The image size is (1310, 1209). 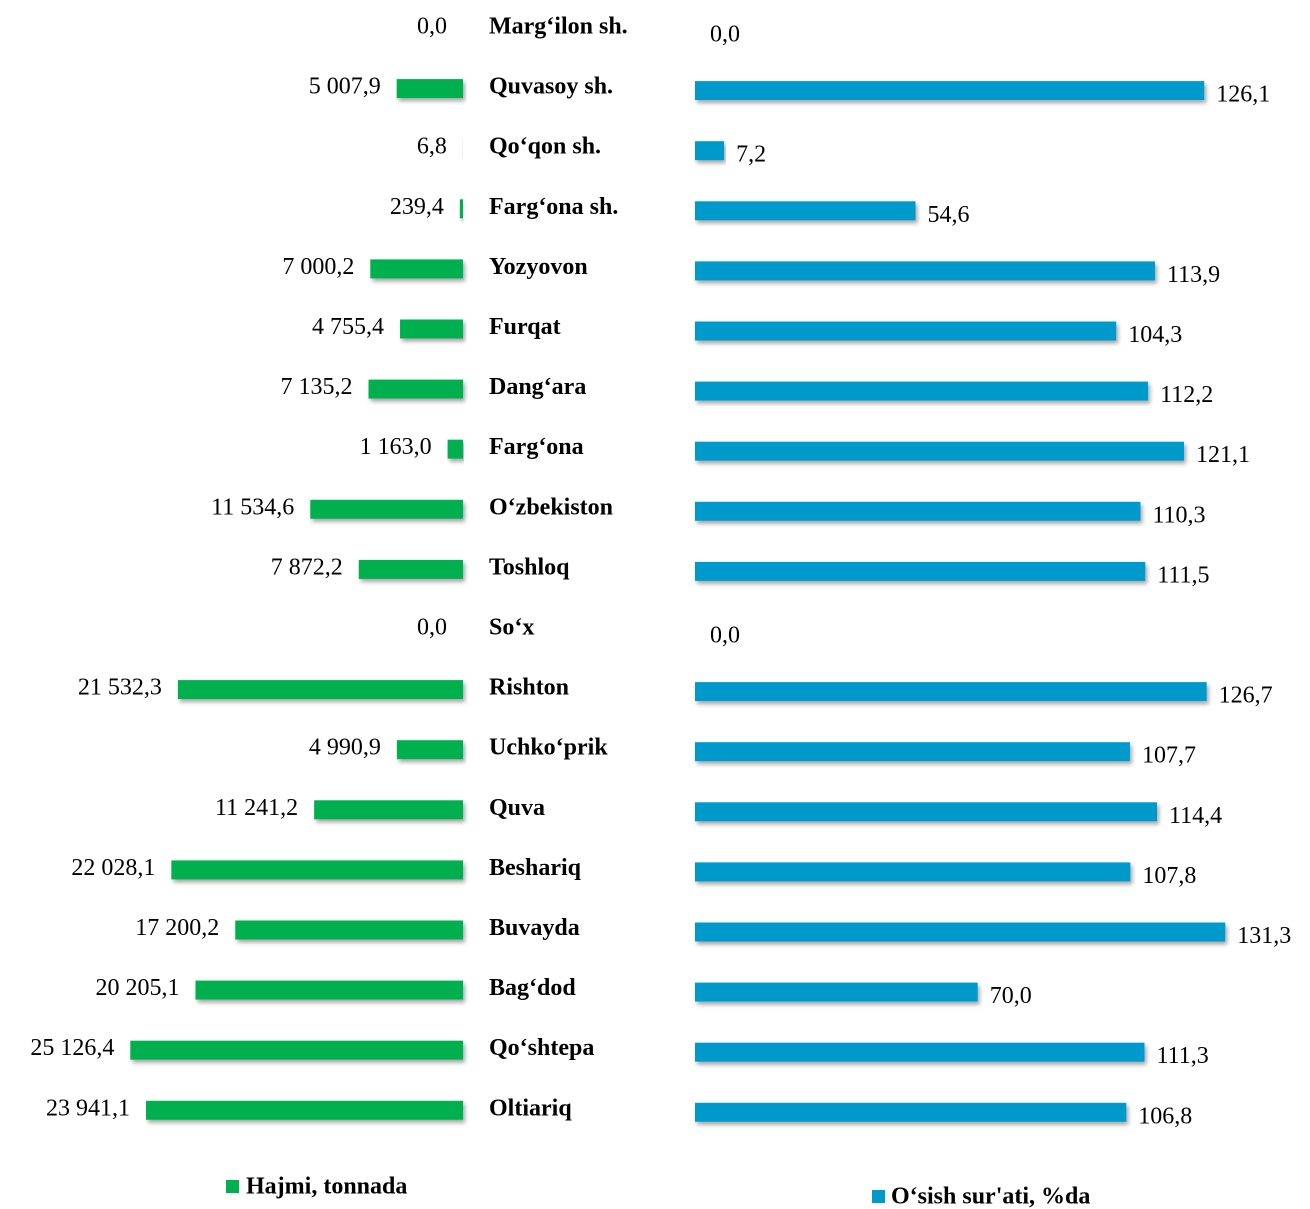 I want to click on category-label: Qo‘qon sh., so click(x=545, y=147).